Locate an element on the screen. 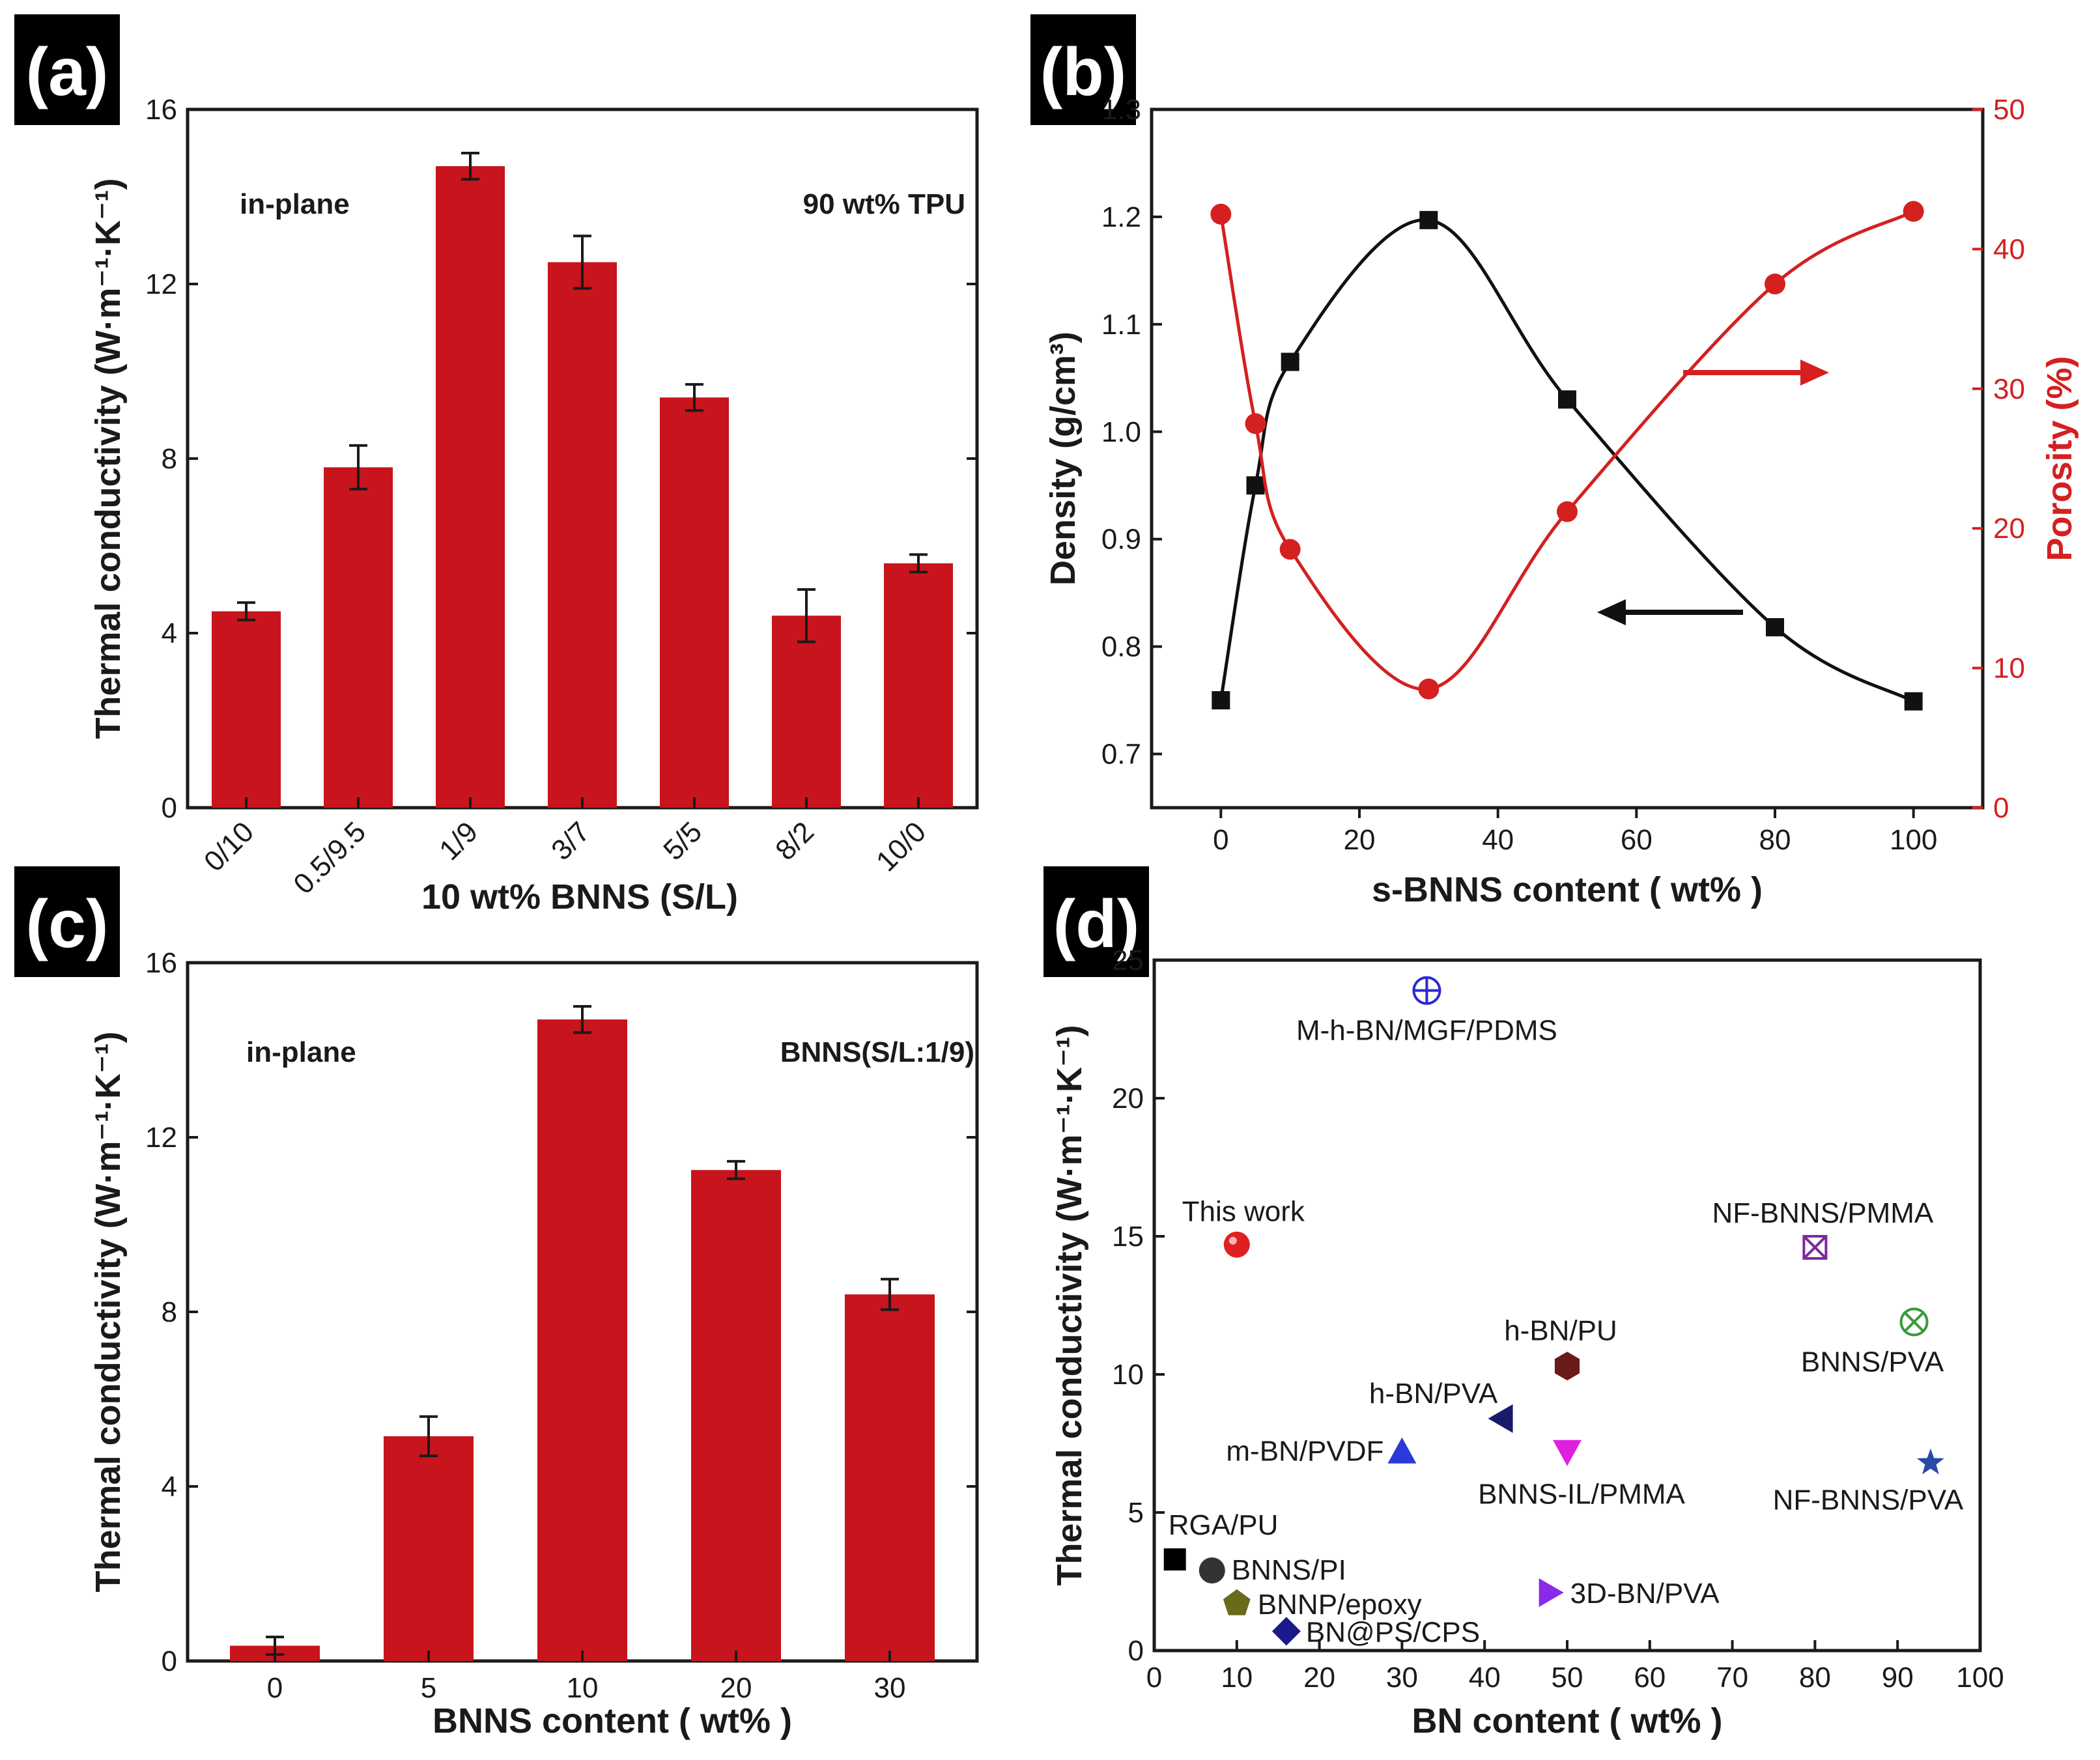 The width and height of the screenshot is (2100, 1760). b-x-tick-label: 60 is located at coordinates (1637, 840).